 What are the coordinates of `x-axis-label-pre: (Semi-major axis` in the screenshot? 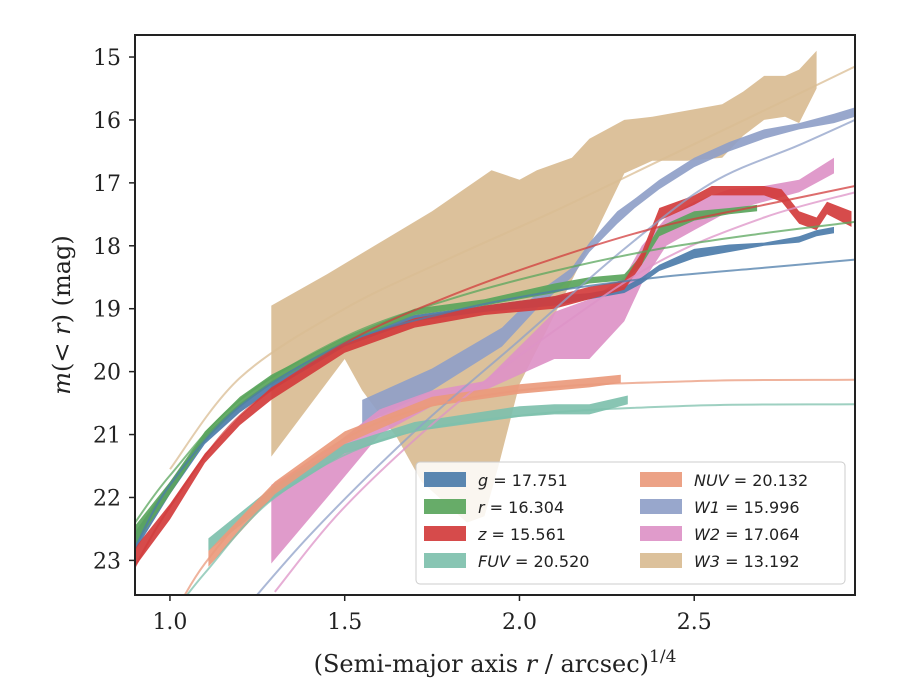 It's located at (420, 664).